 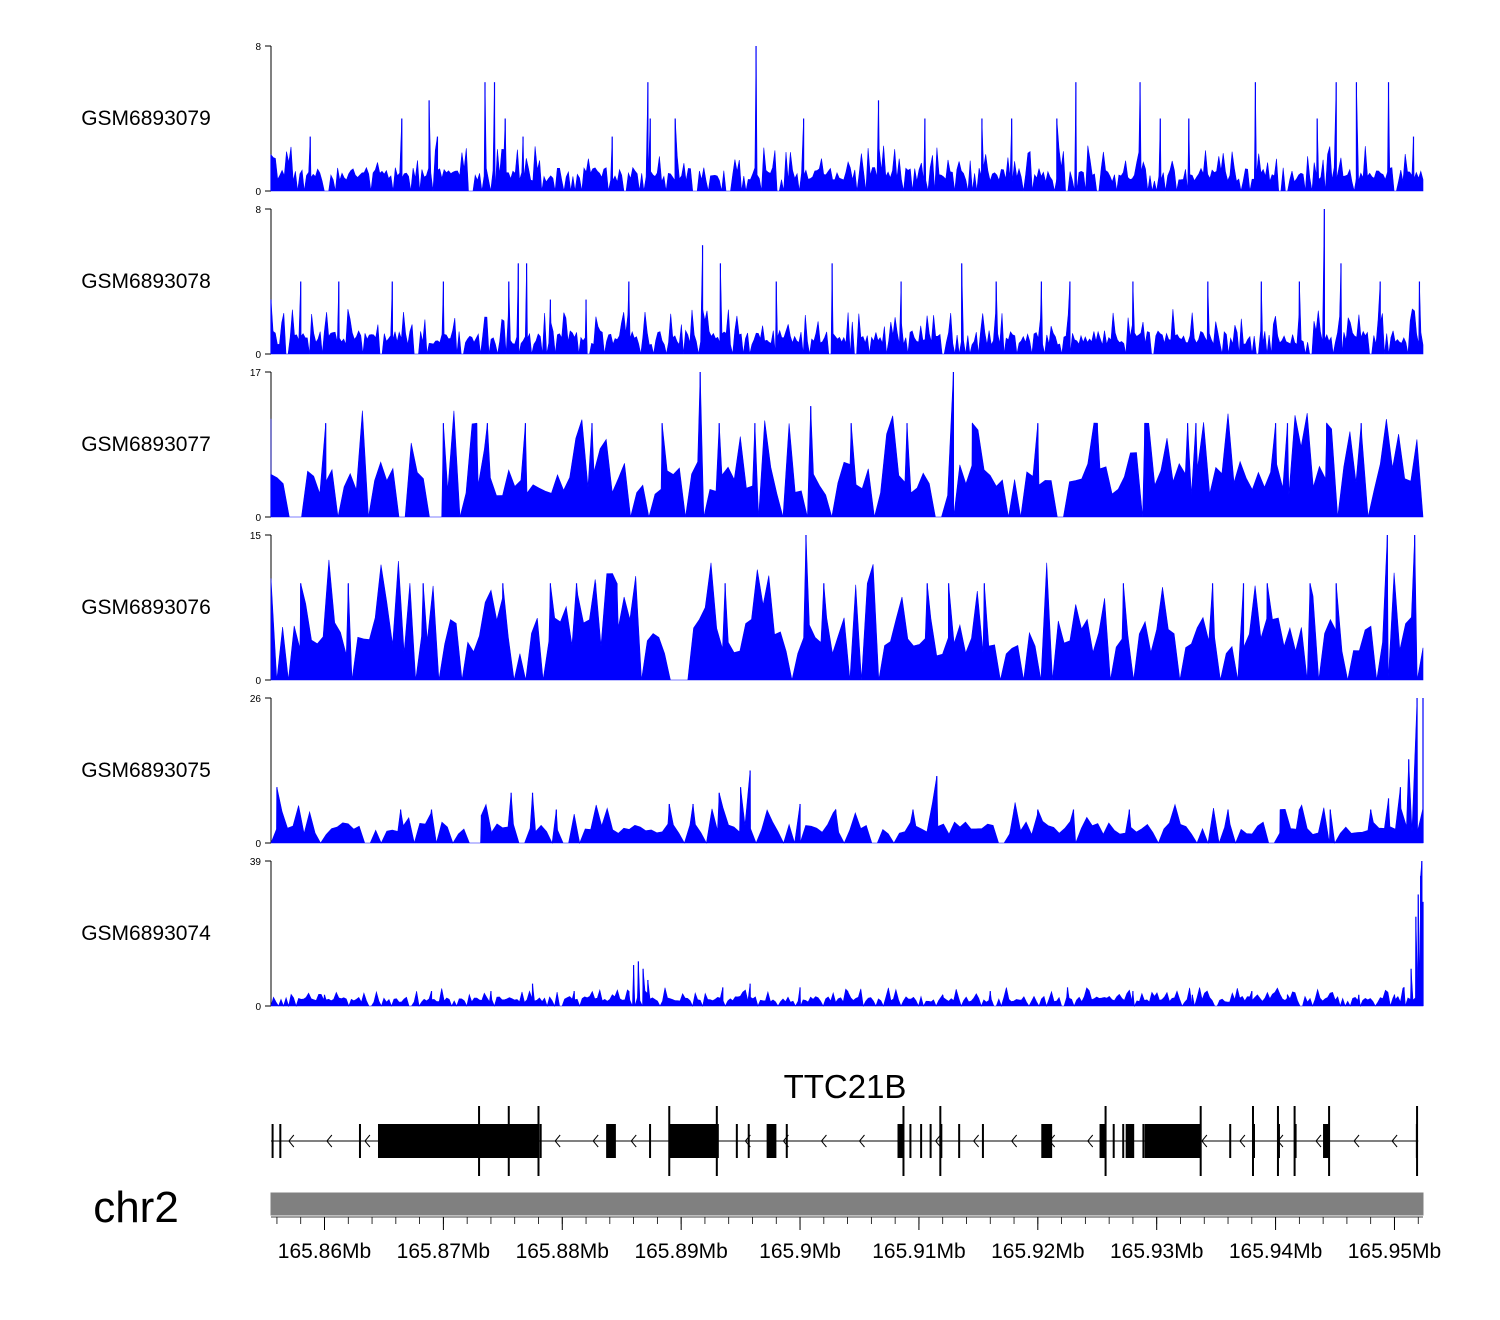 I want to click on x-axis-tick-label: 165.93Mb, so click(x=1156, y=1251).